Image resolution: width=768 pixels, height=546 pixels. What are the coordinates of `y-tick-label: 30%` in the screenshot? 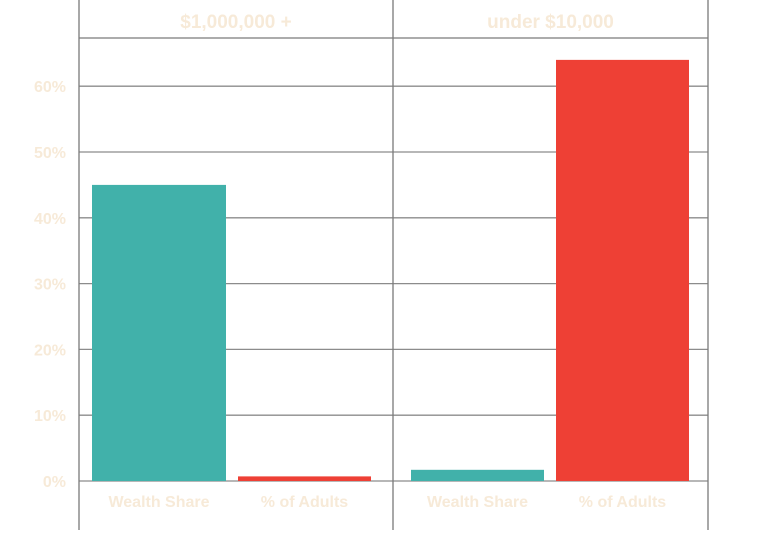 It's located at (50, 285).